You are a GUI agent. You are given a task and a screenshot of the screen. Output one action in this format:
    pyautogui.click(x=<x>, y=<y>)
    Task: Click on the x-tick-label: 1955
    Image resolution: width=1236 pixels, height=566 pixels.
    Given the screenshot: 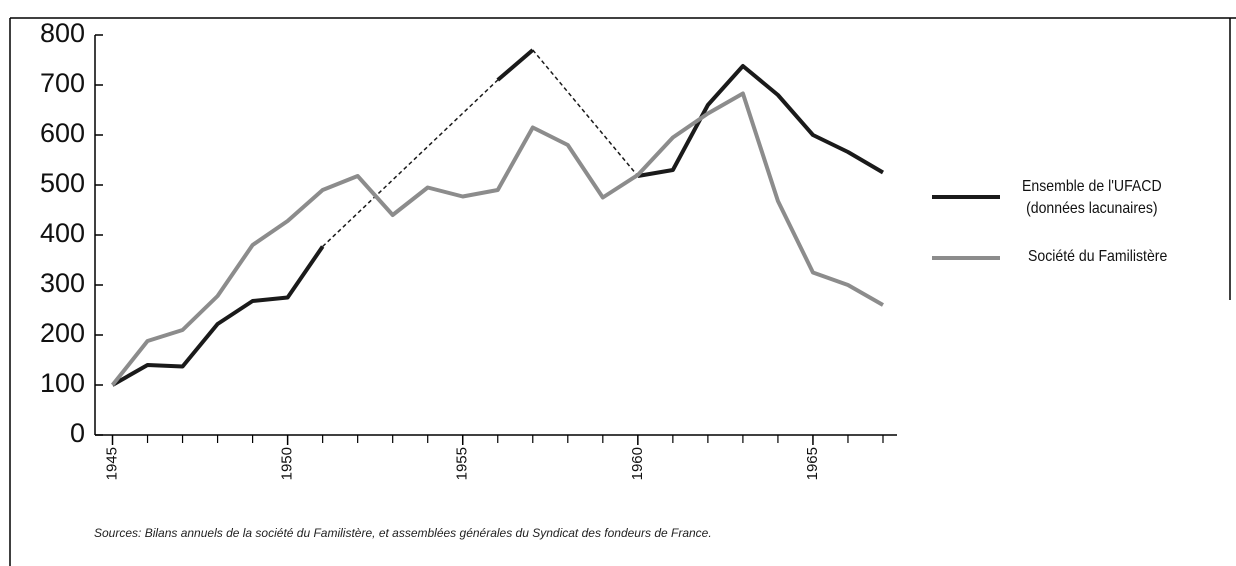 What is the action you would take?
    pyautogui.click(x=462, y=463)
    